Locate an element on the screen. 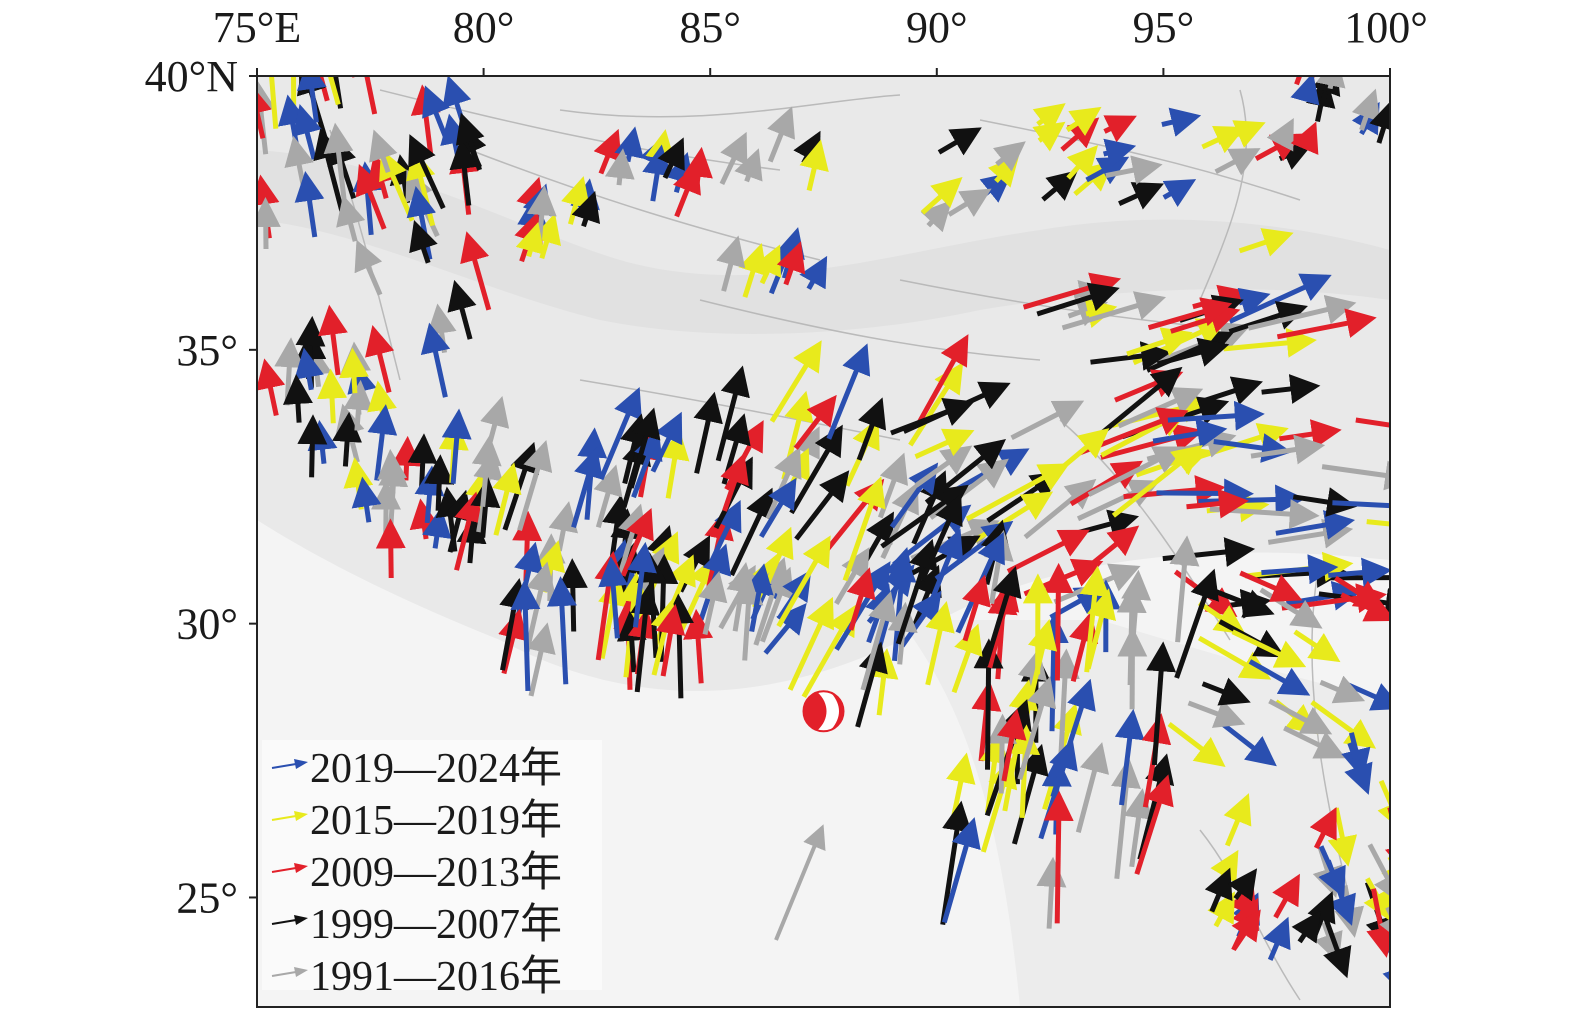 Image resolution: width=1575 pixels, height=1014 pixels. lon-tick-label: 95° is located at coordinates (1164, 27).